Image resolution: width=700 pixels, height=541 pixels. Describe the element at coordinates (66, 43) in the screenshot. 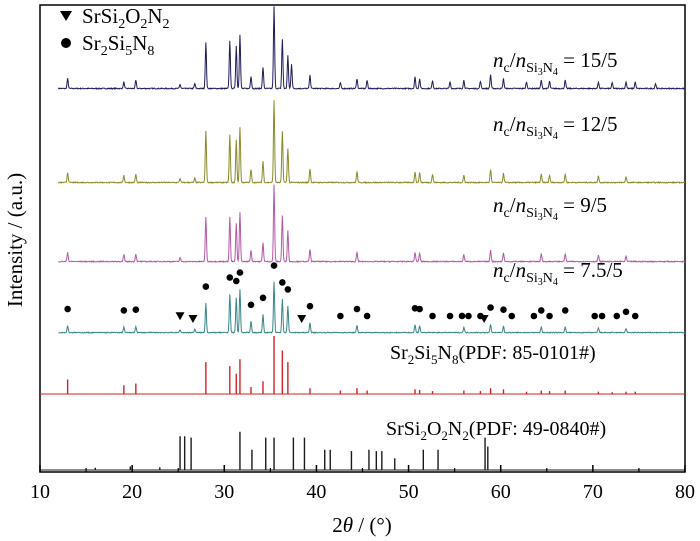

I see `legend-circle-marker` at that location.